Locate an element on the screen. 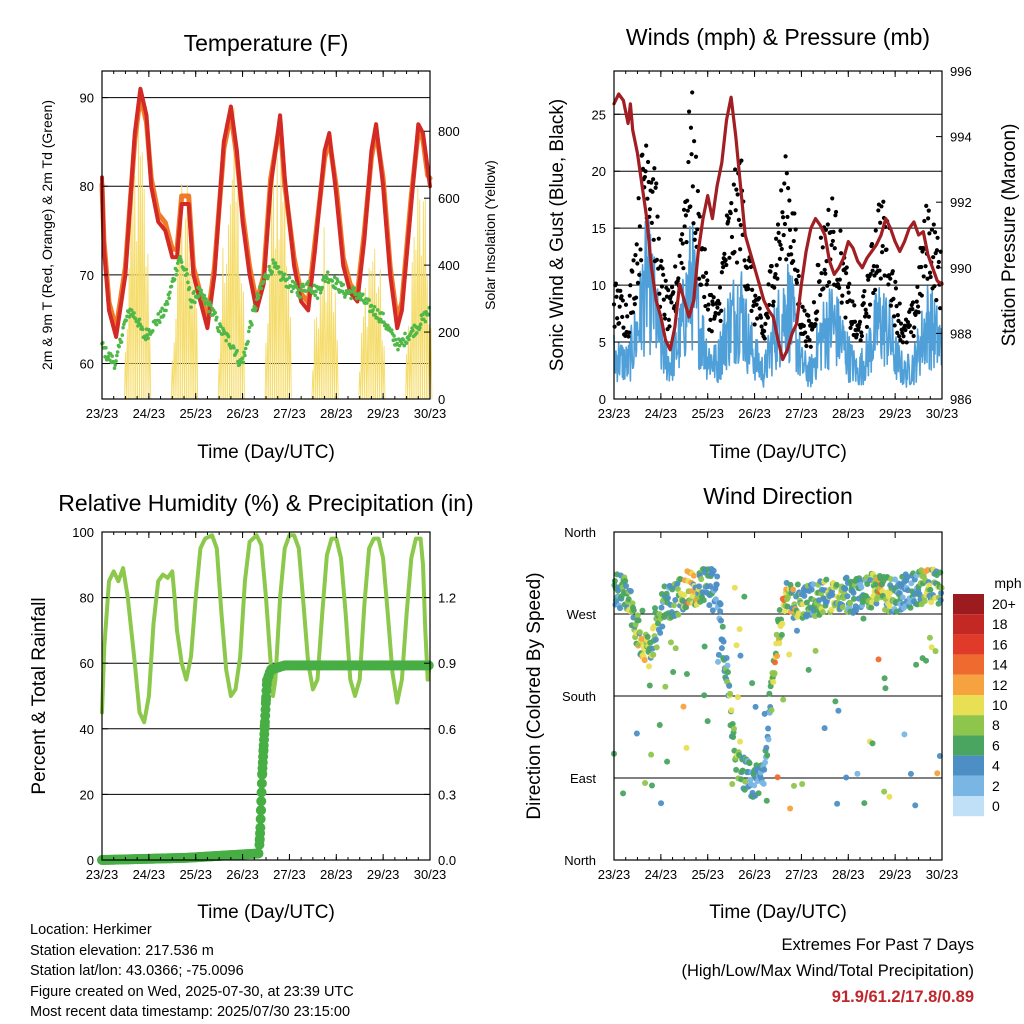 This screenshot has width=1024, height=1024. x-tick-label: 30/23 is located at coordinates (430, 874).